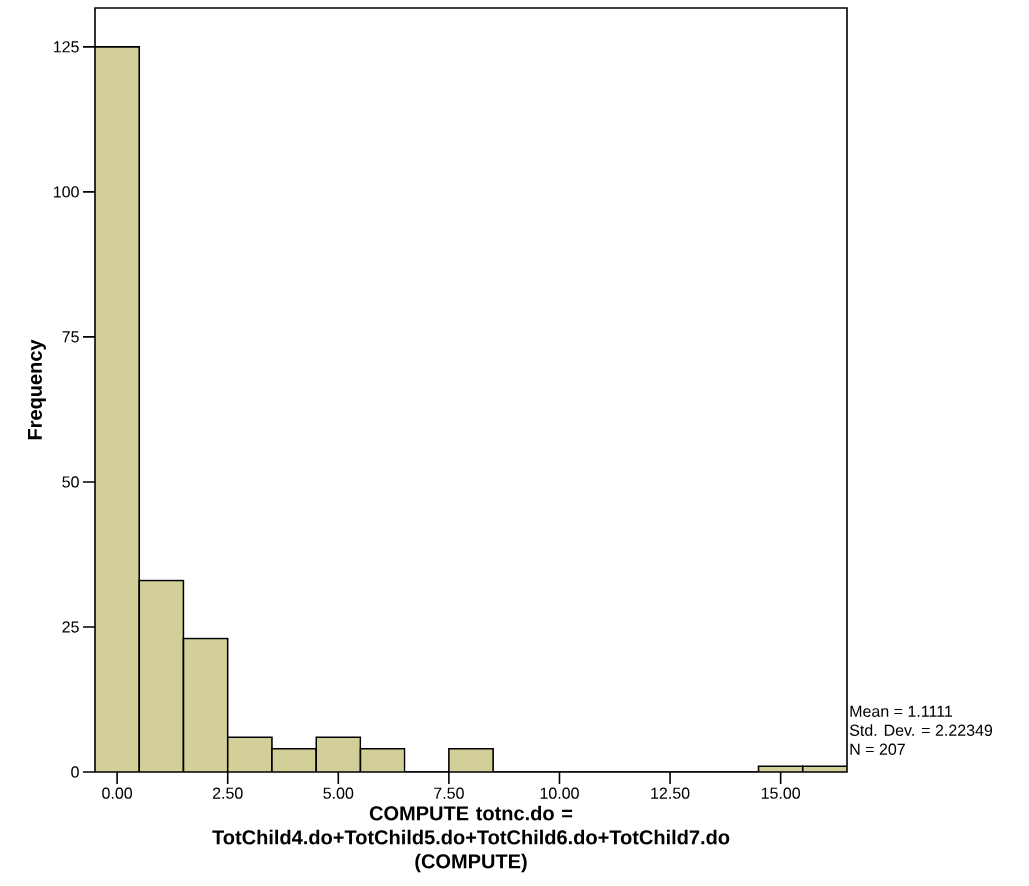 This screenshot has height=886, width=1029. Describe the element at coordinates (227, 793) in the screenshot. I see `x-tick-label: 2.50` at that location.